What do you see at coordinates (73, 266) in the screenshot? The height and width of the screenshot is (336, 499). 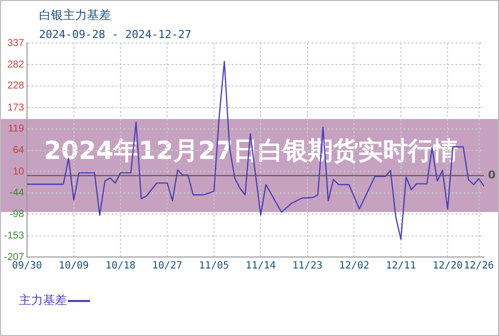 I see `x-tick-label: 10/09` at bounding box center [73, 266].